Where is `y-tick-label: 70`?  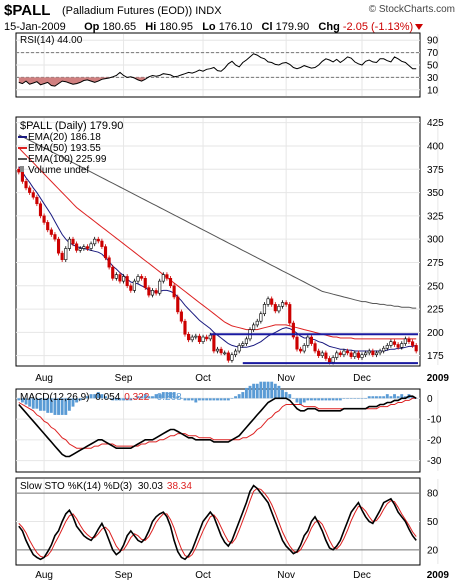 y-tick-label: 70 is located at coordinates (433, 53).